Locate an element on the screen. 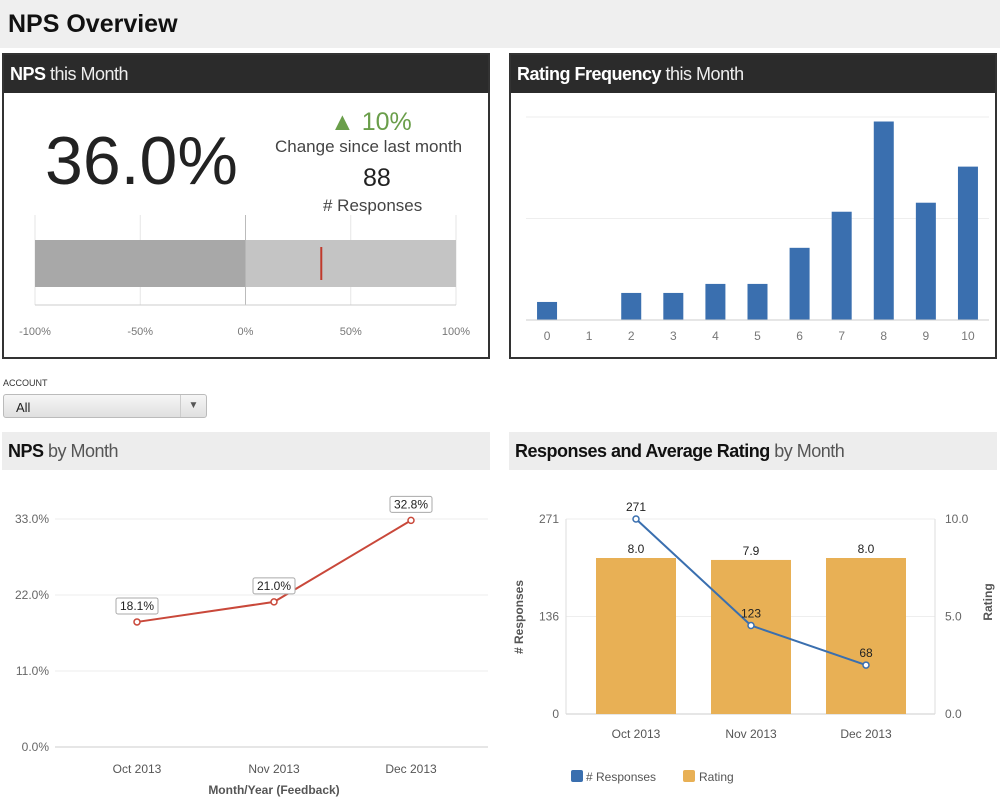  nps-value: 36.0% is located at coordinates (141, 161).